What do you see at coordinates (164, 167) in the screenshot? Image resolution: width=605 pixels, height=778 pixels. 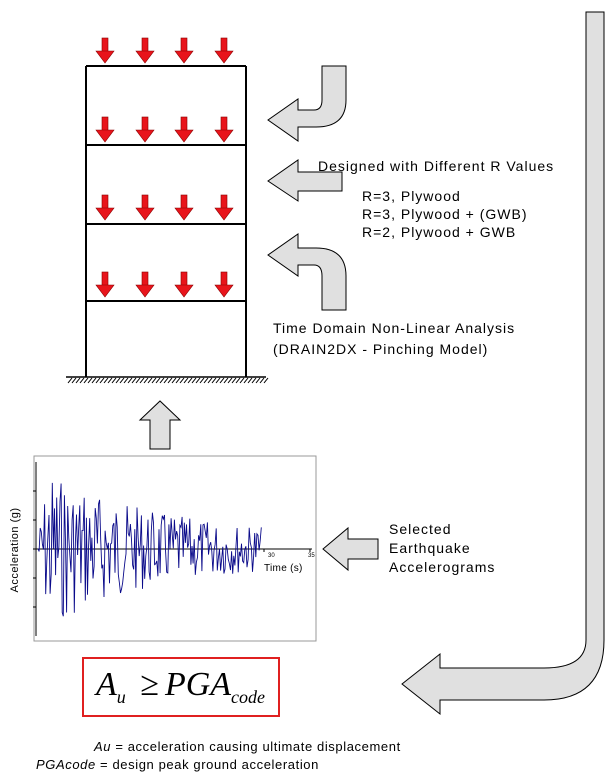 I see `floor-load-arrows` at bounding box center [164, 167].